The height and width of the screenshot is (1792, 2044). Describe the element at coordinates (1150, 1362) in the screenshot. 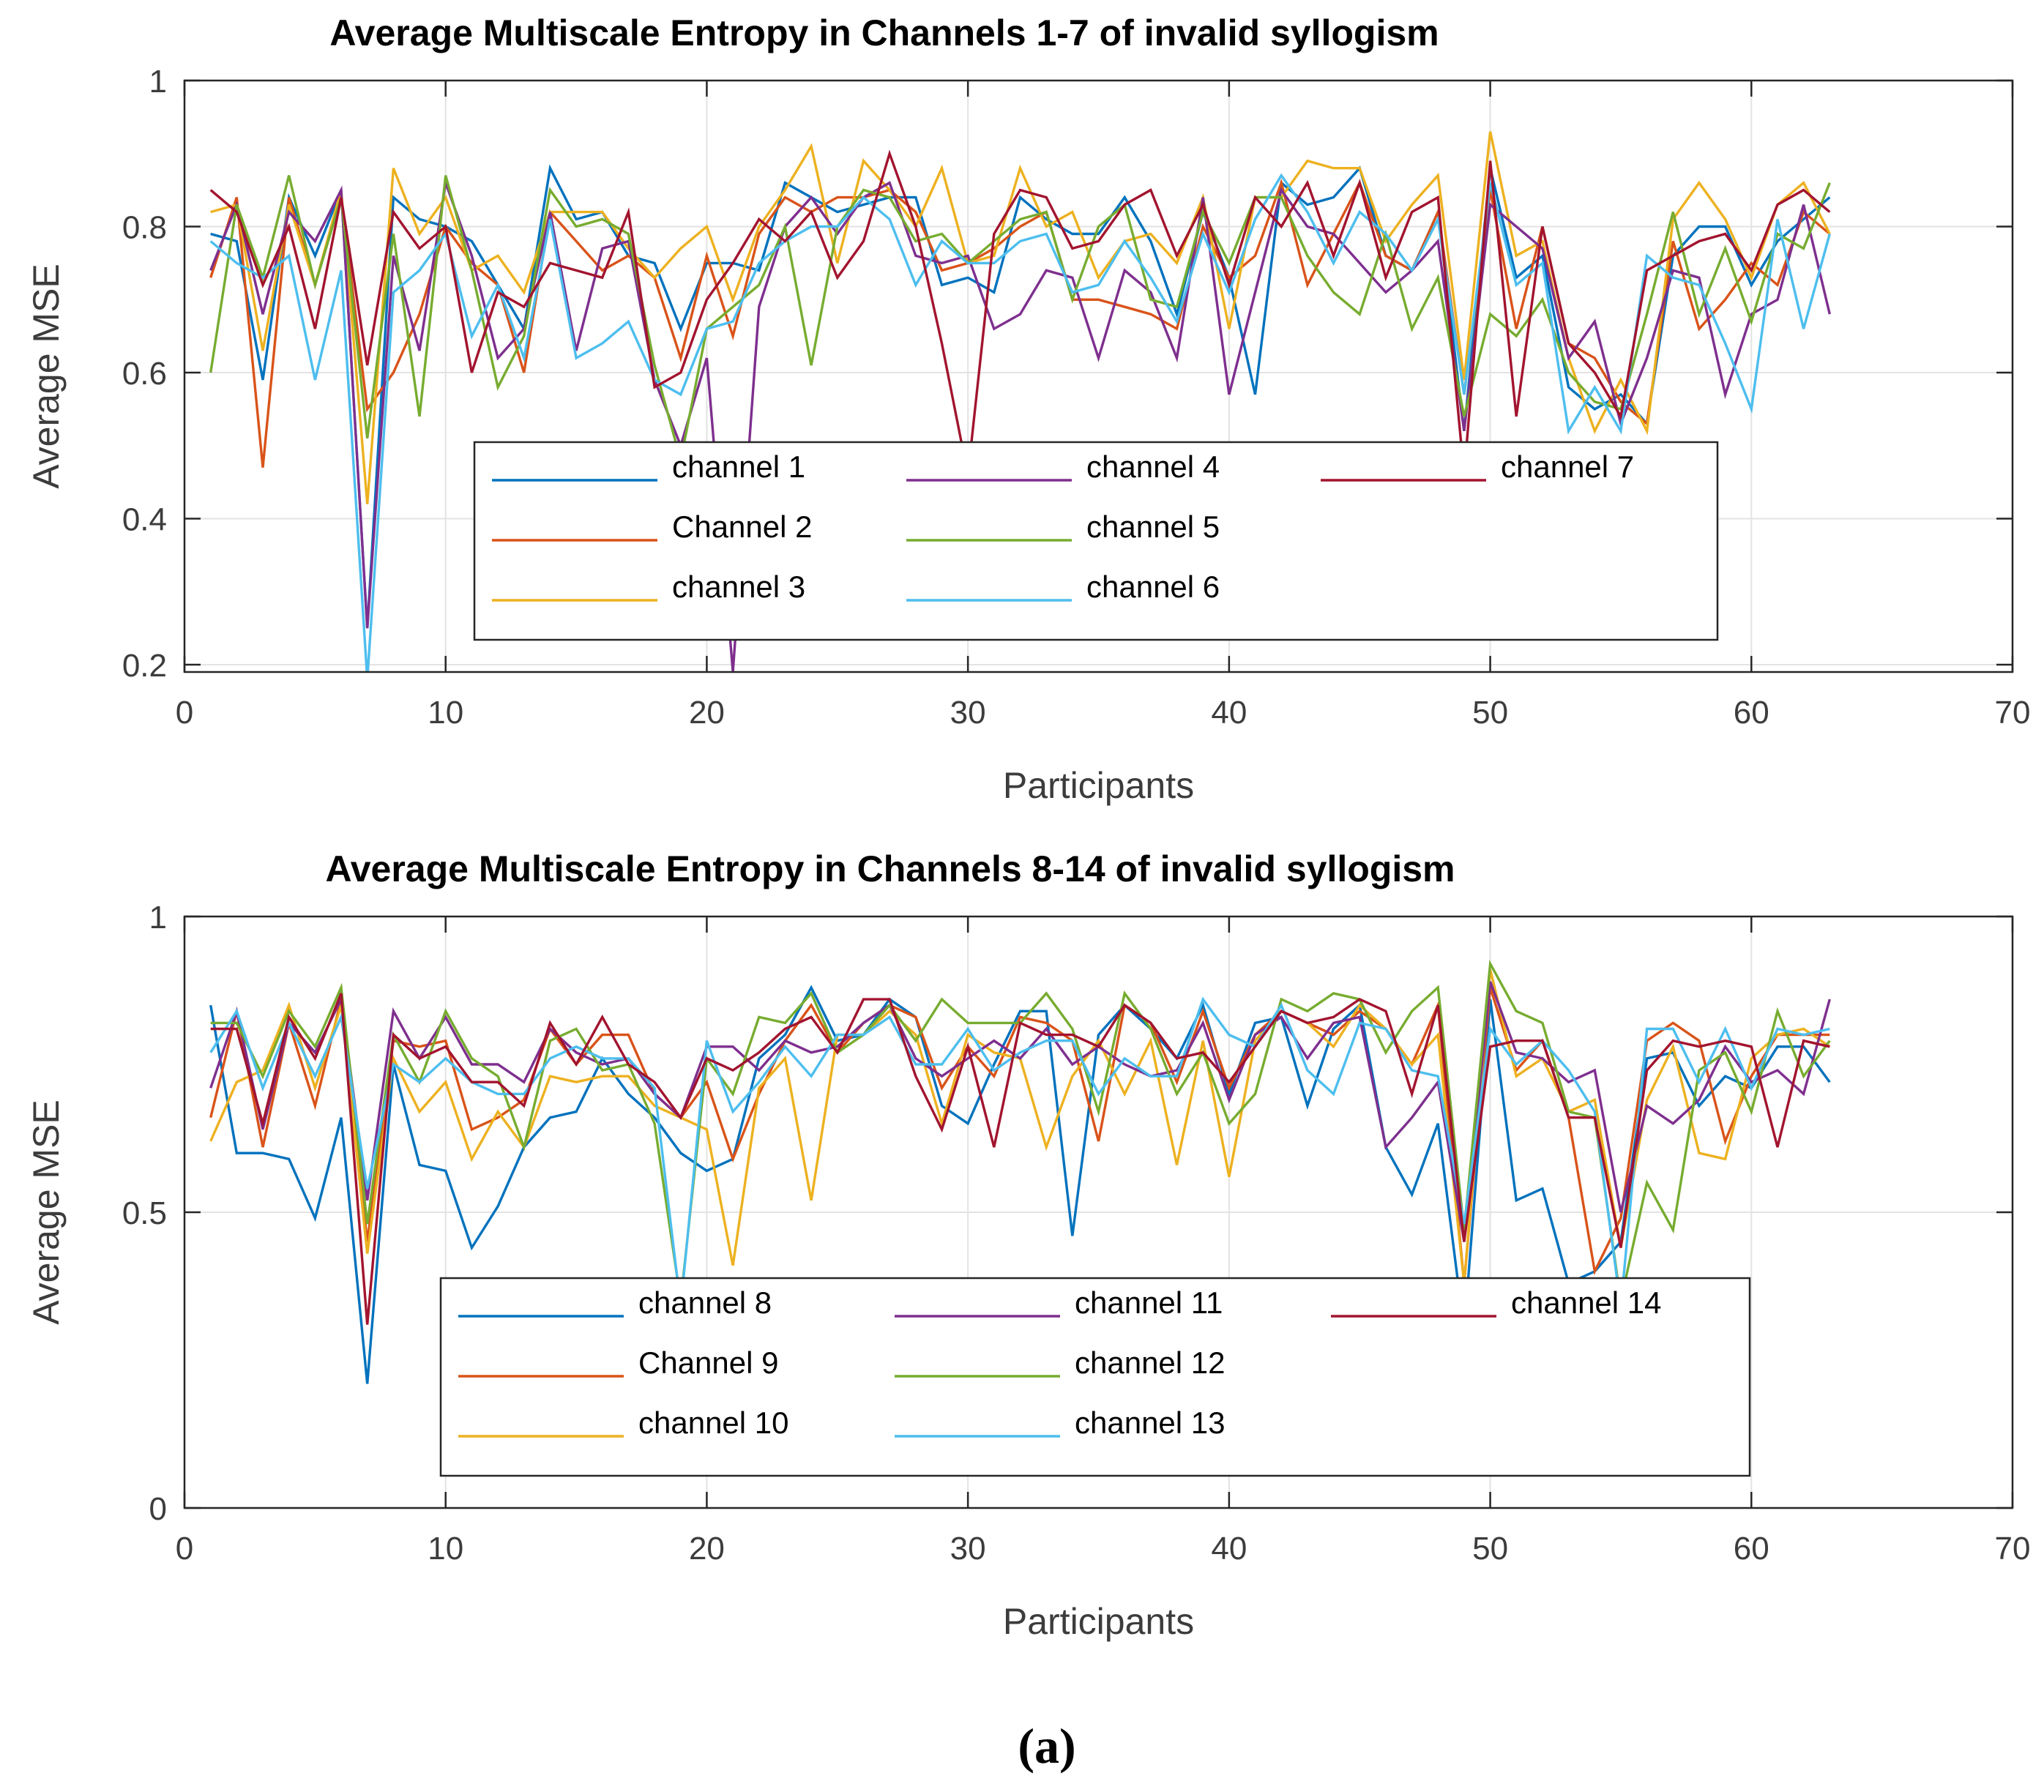

I see `legend-label: channel 12` at that location.